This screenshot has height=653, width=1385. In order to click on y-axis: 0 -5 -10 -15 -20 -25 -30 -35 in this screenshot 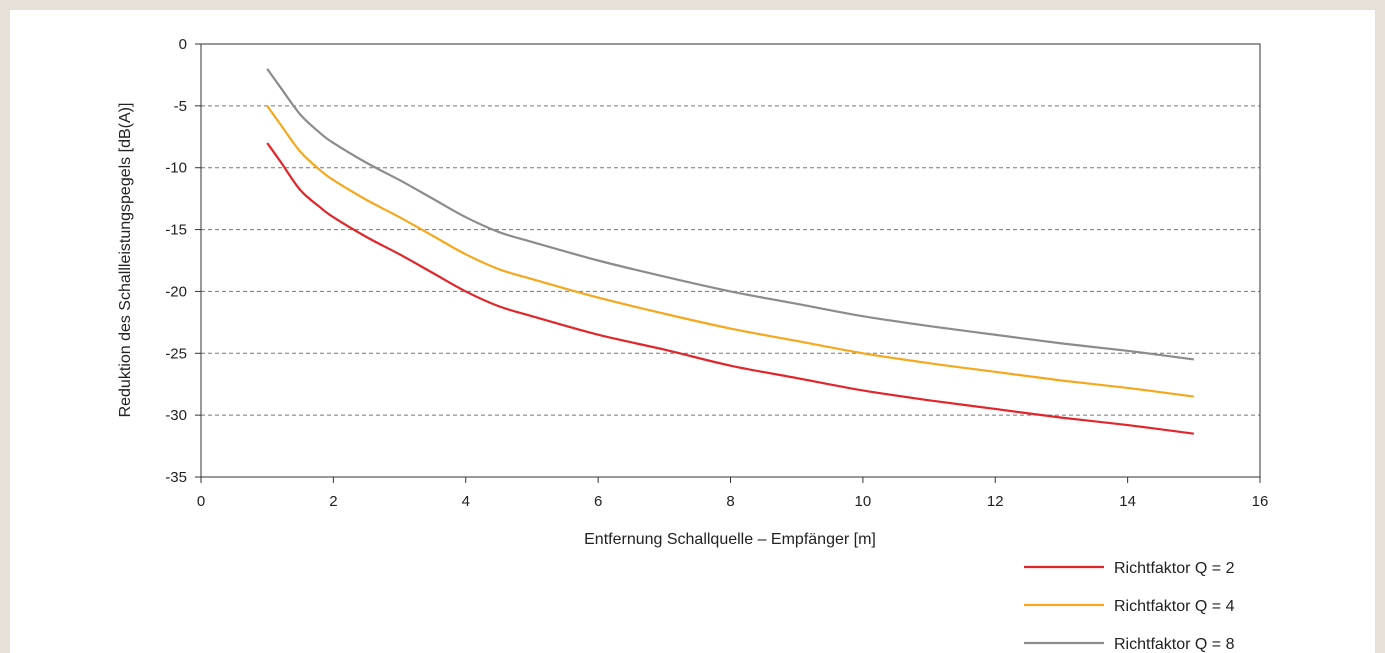, I will do `click(183, 261)`.